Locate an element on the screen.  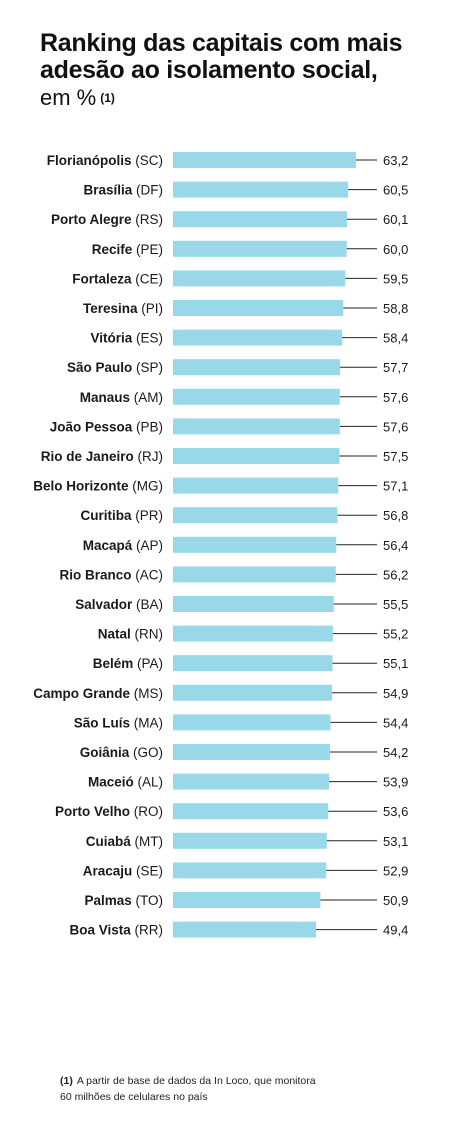
category-label: Porto Velho (RO) is located at coordinates (109, 811).